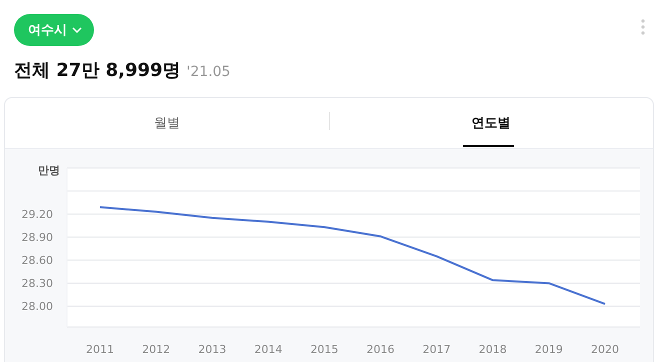 The height and width of the screenshot is (362, 657). I want to click on y-tick-label: 29.20, so click(37, 214).